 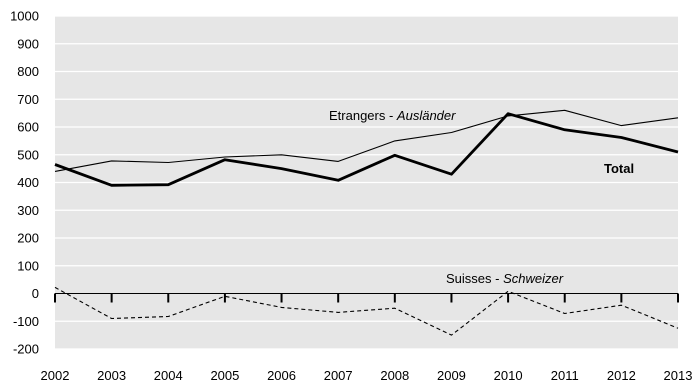 What do you see at coordinates (35, 293) in the screenshot?
I see `y-tick-label: 0` at bounding box center [35, 293].